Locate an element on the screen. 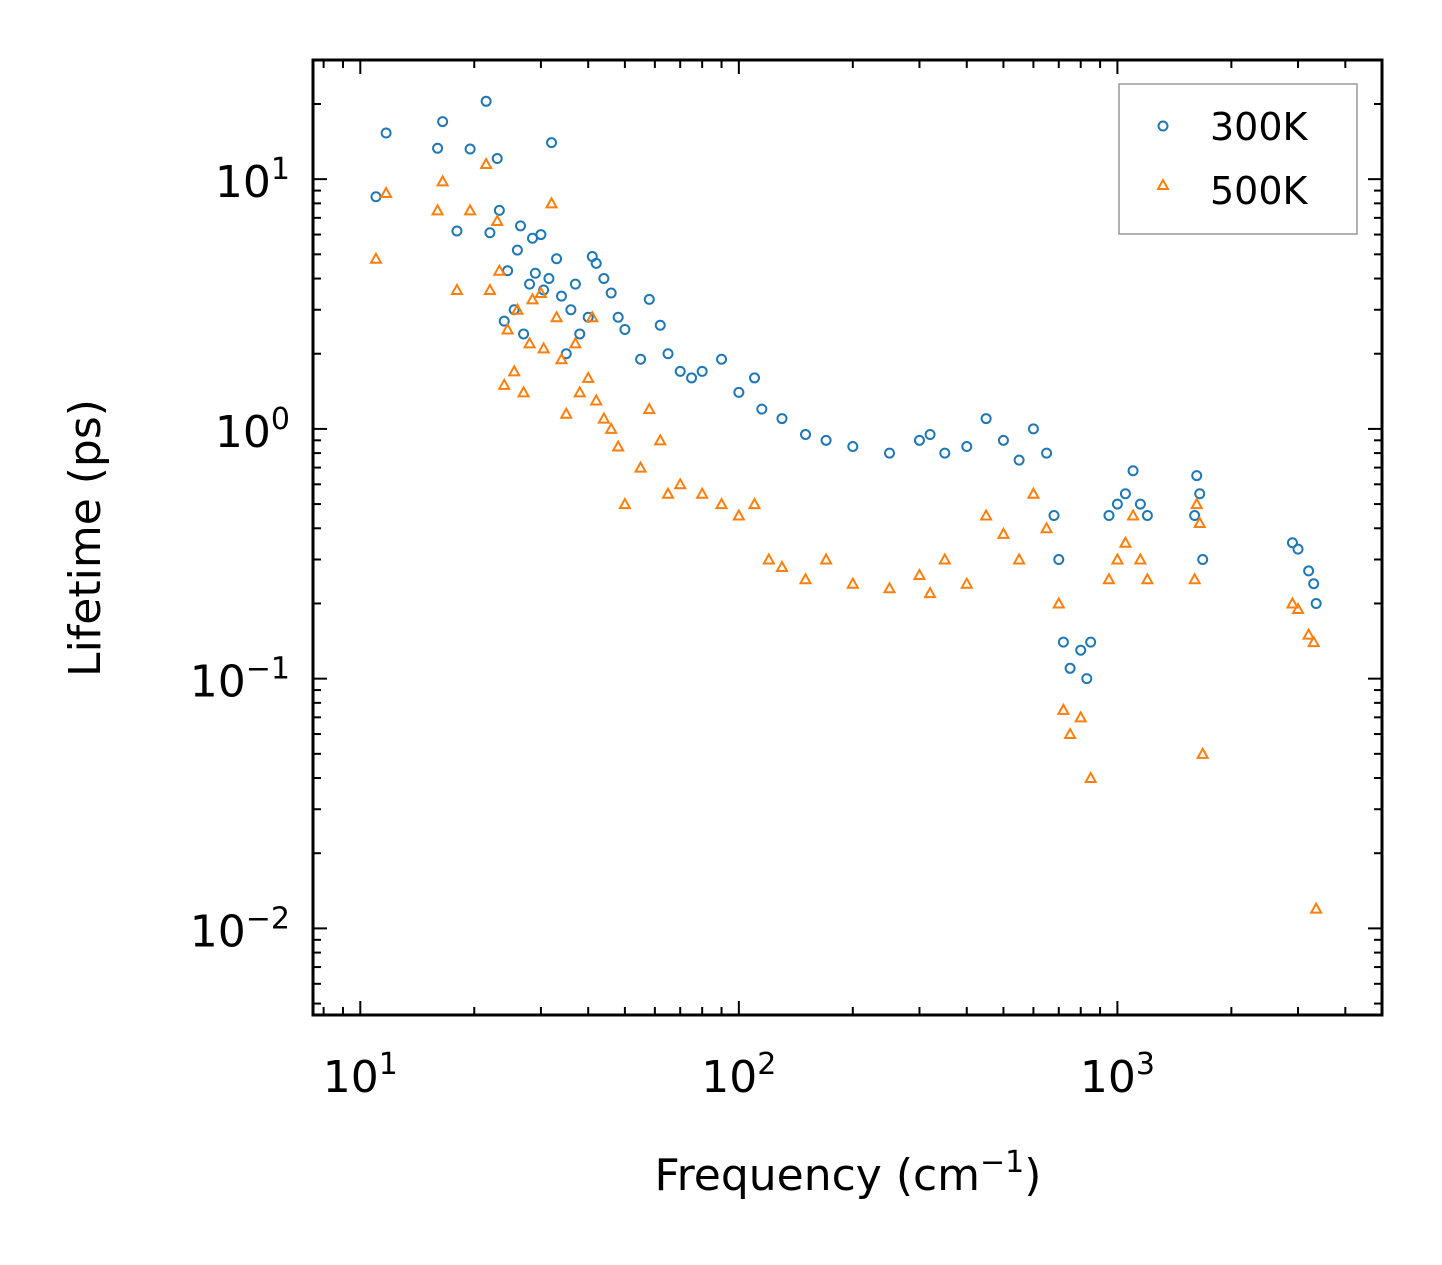  y-tick-label: 10¹ is located at coordinates (252, 180).